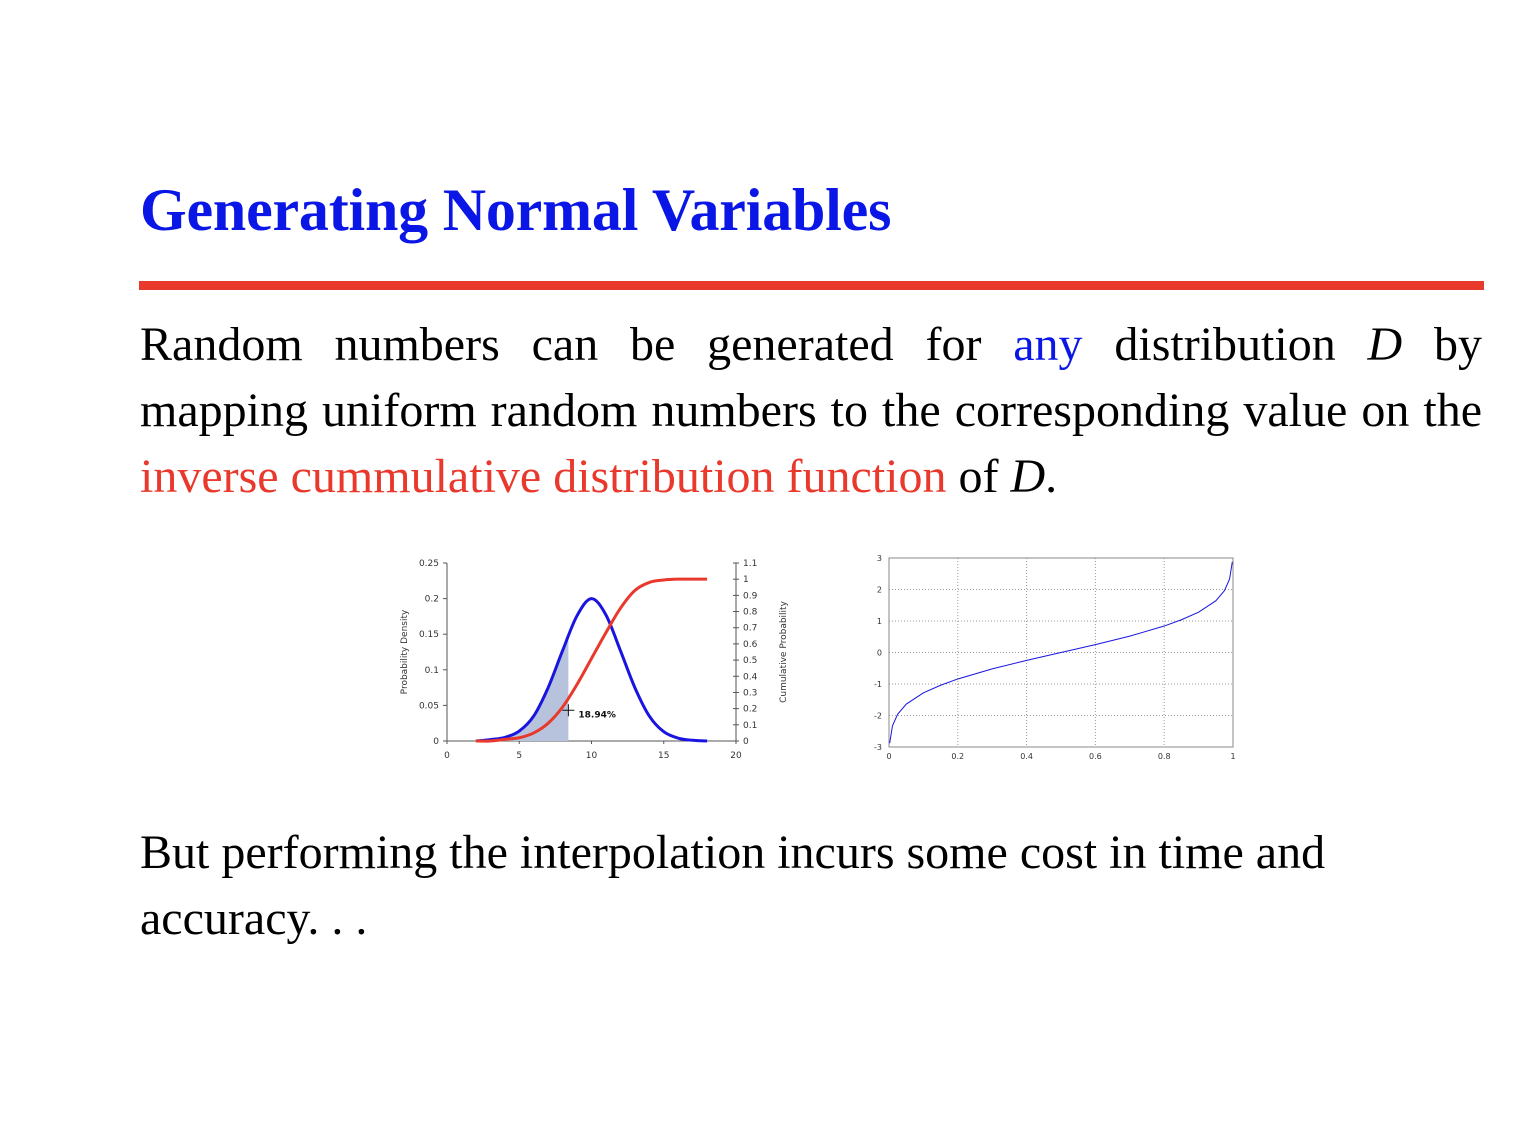  Describe the element at coordinates (736, 756) in the screenshot. I see `x-tick-label: 20` at that location.